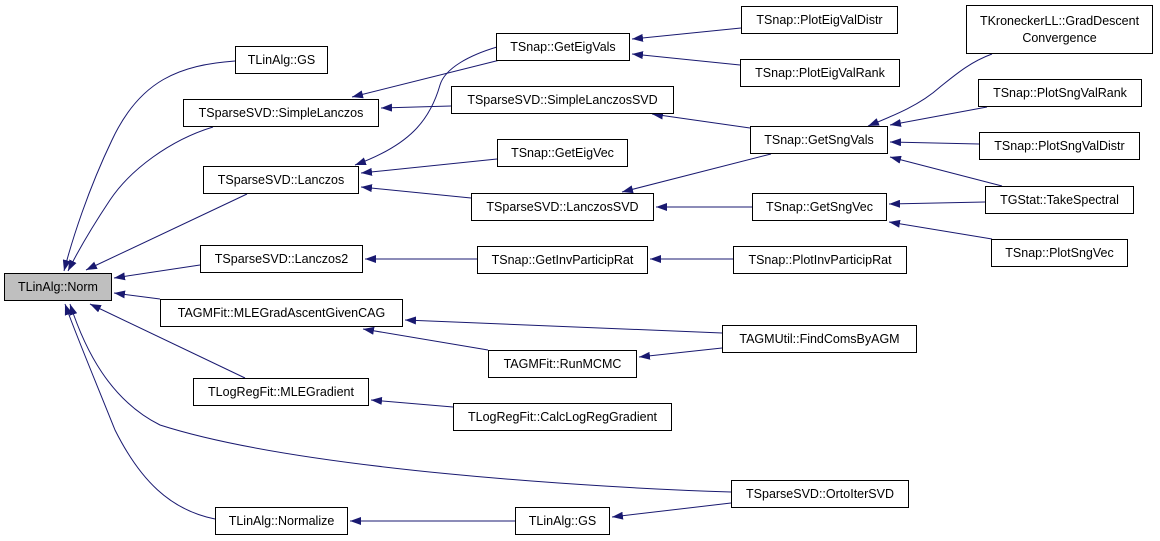 The height and width of the screenshot is (541, 1160). What do you see at coordinates (938, 116) in the screenshot?
I see `edge-plot_sng_val_rank-to-get_sng_vals` at bounding box center [938, 116].